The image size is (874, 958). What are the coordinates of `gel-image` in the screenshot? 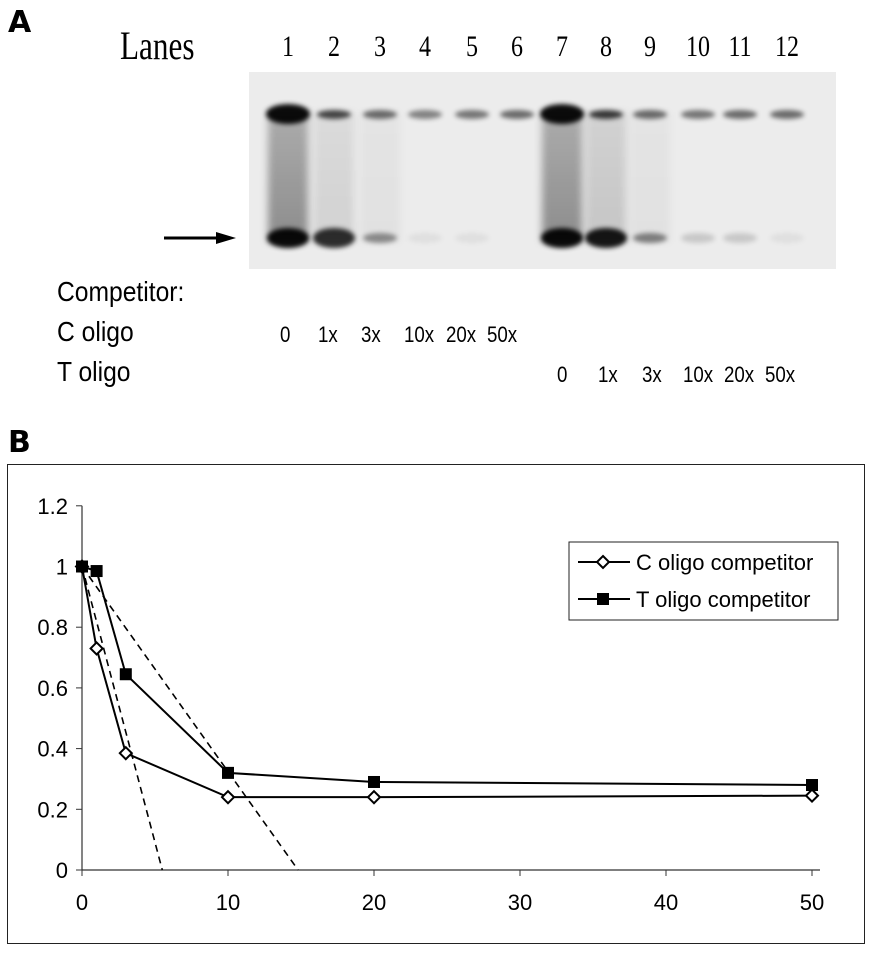 It's located at (542, 170).